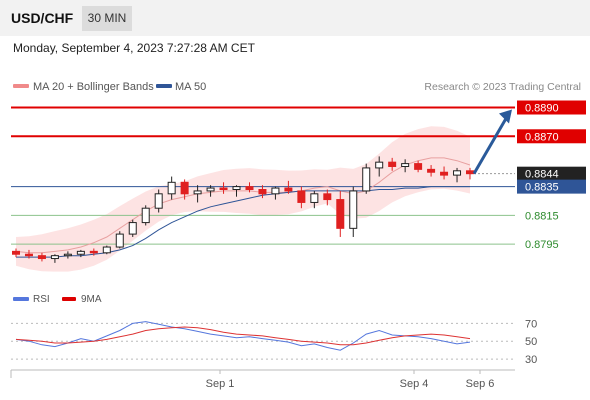  Describe the element at coordinates (490, 146) in the screenshot. I see `projection-arrow-line` at that location.